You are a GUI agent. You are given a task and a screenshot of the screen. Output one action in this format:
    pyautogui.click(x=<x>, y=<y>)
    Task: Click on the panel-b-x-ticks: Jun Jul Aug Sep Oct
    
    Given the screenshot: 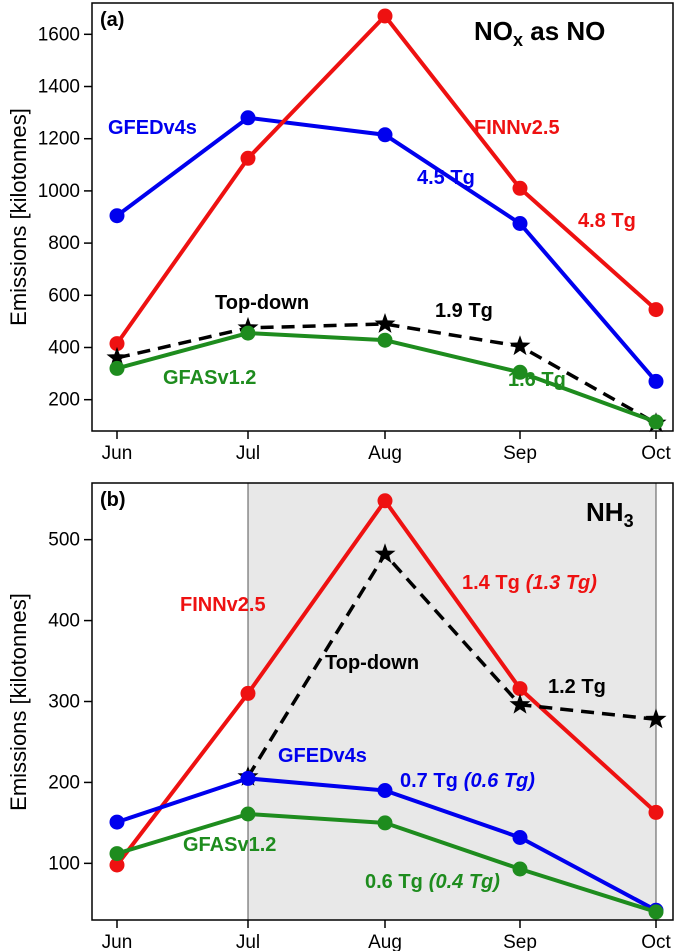 What is the action you would take?
    pyautogui.click(x=386, y=935)
    